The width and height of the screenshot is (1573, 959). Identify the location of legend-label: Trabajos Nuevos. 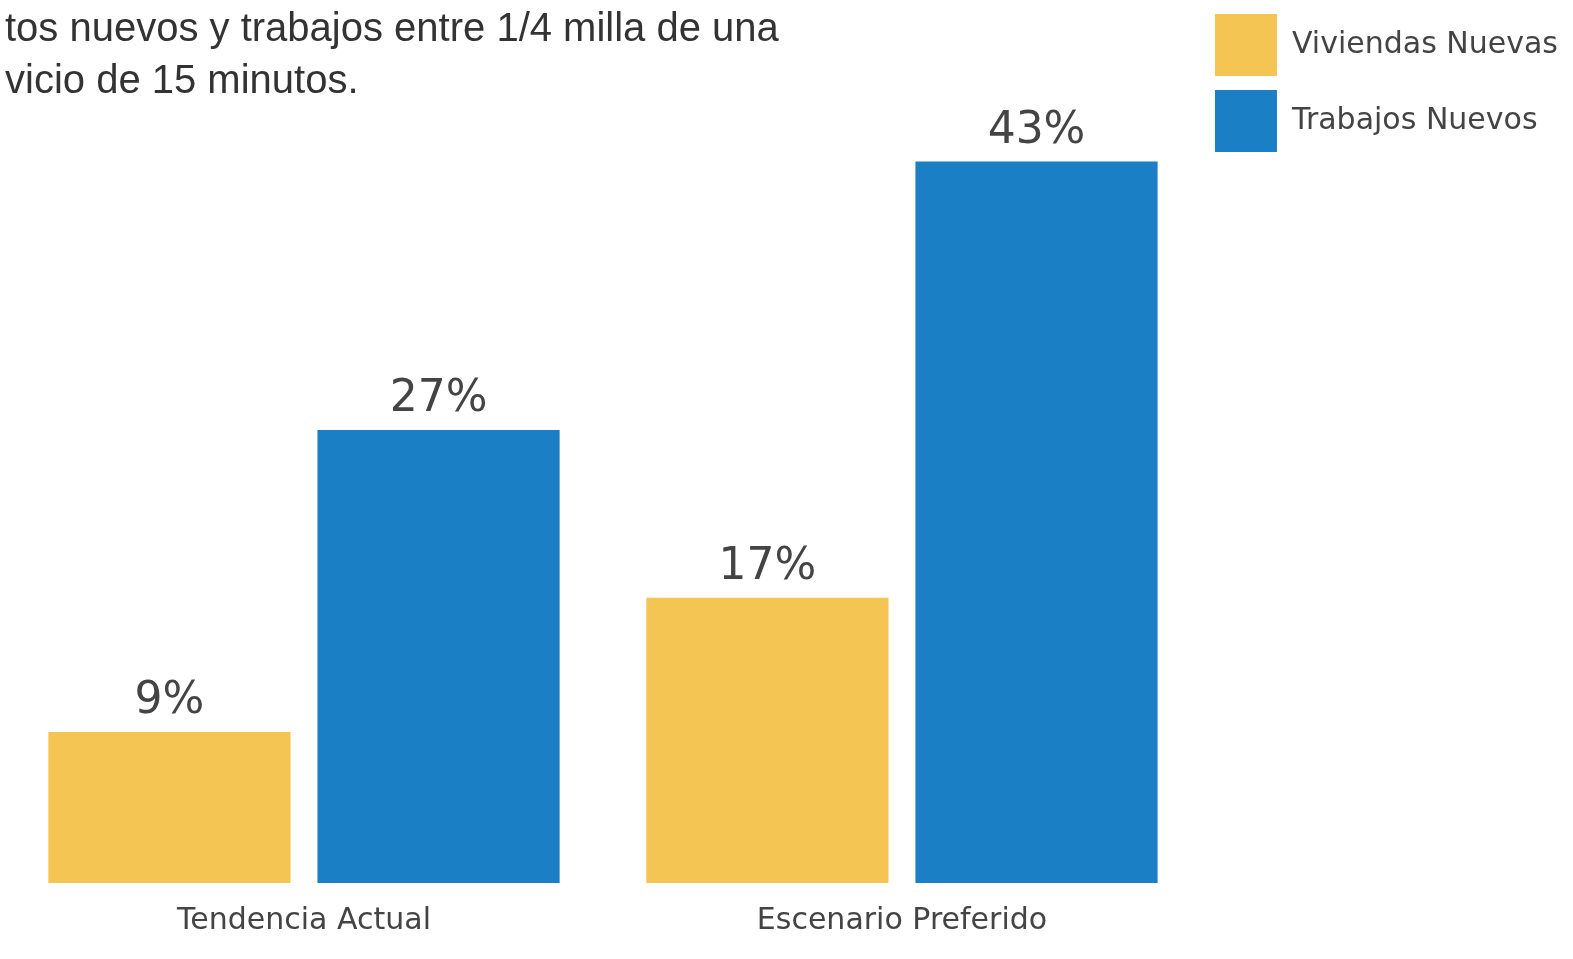
(1414, 118).